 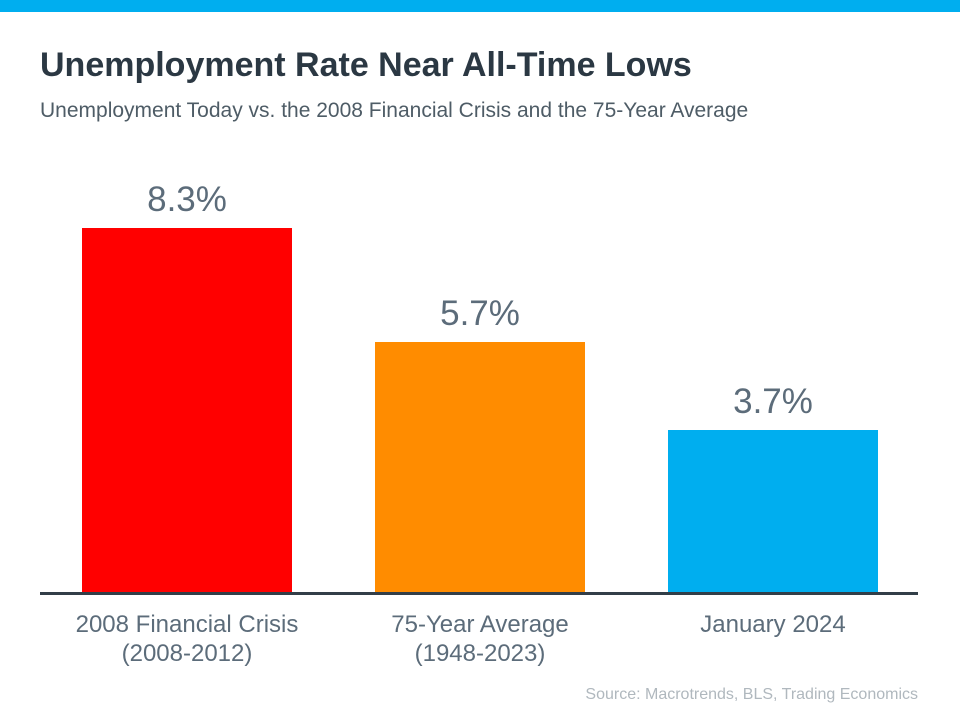 I want to click on category-label: January 2024, so click(x=773, y=624).